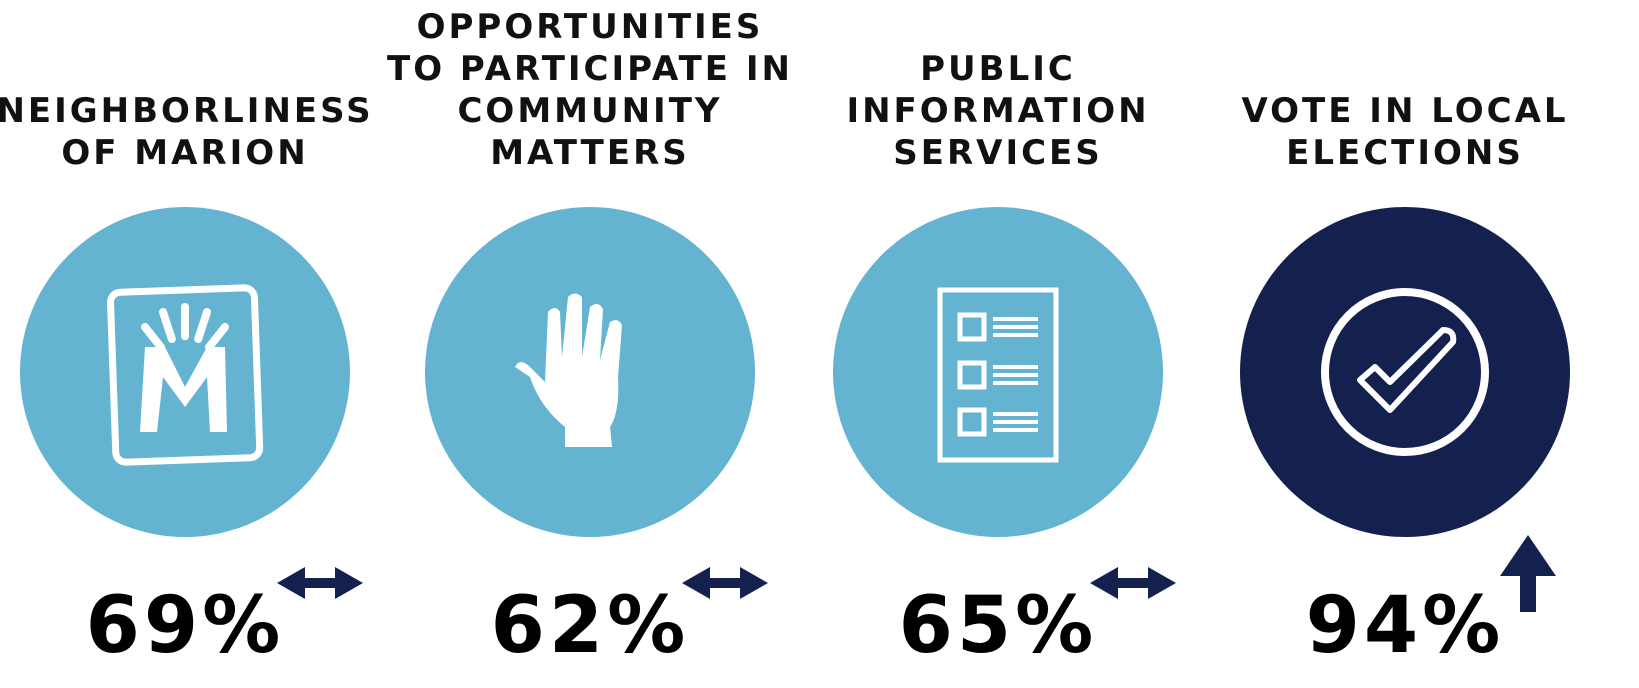  I want to click on item-value: 94%, so click(1405, 626).